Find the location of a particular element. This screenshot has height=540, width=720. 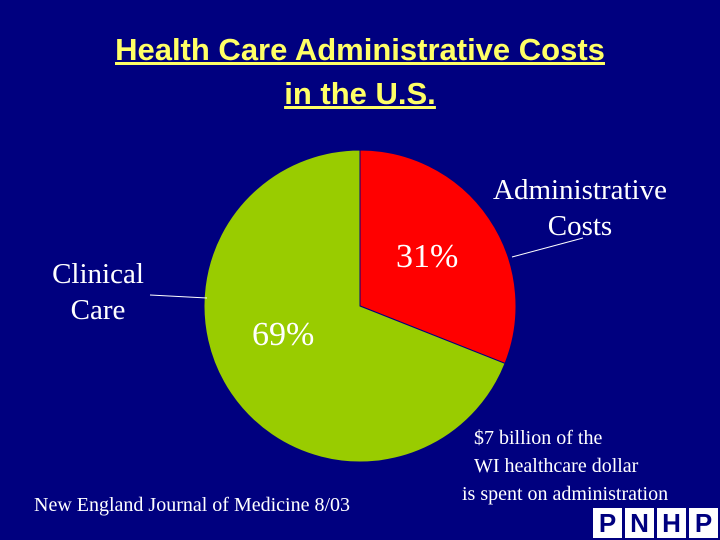

pie-slice-administrative-costs is located at coordinates (438, 257).